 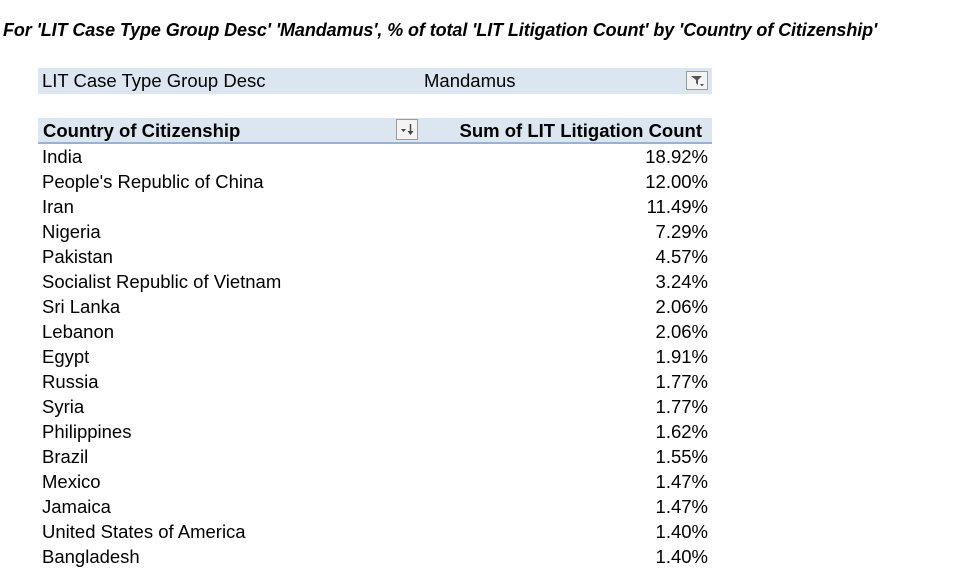 I want to click on country-cell: Nigeria, so click(x=71, y=231).